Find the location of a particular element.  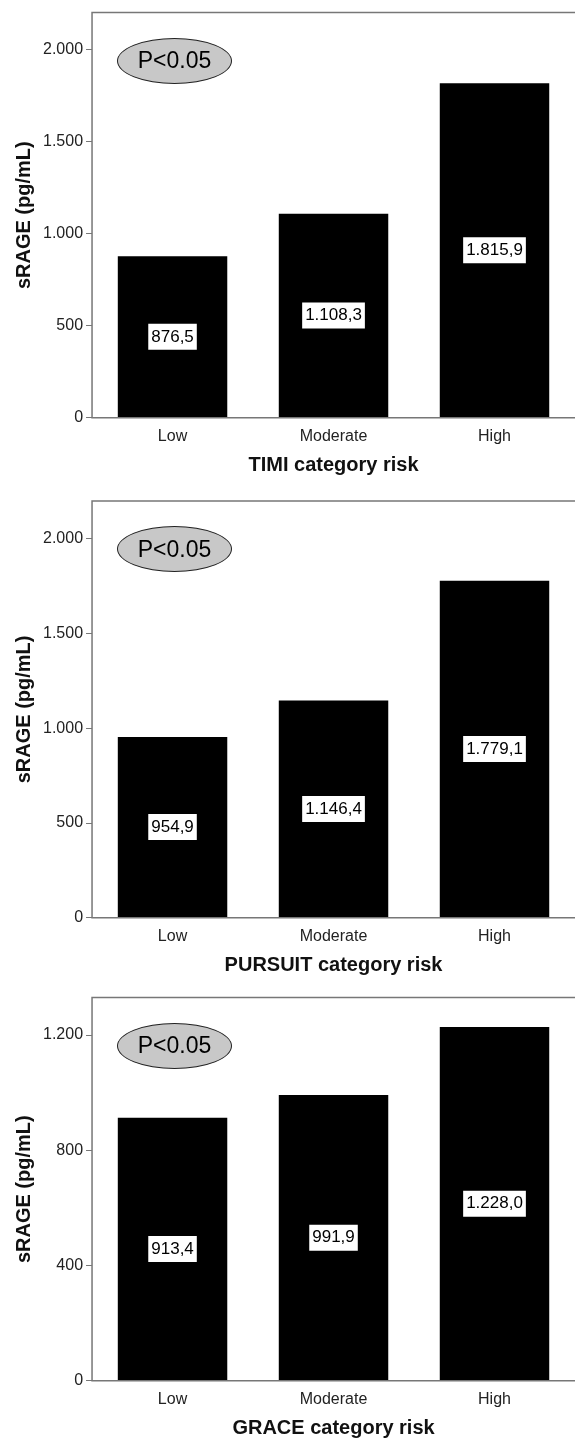

data-label: 991,9 is located at coordinates (333, 1237).